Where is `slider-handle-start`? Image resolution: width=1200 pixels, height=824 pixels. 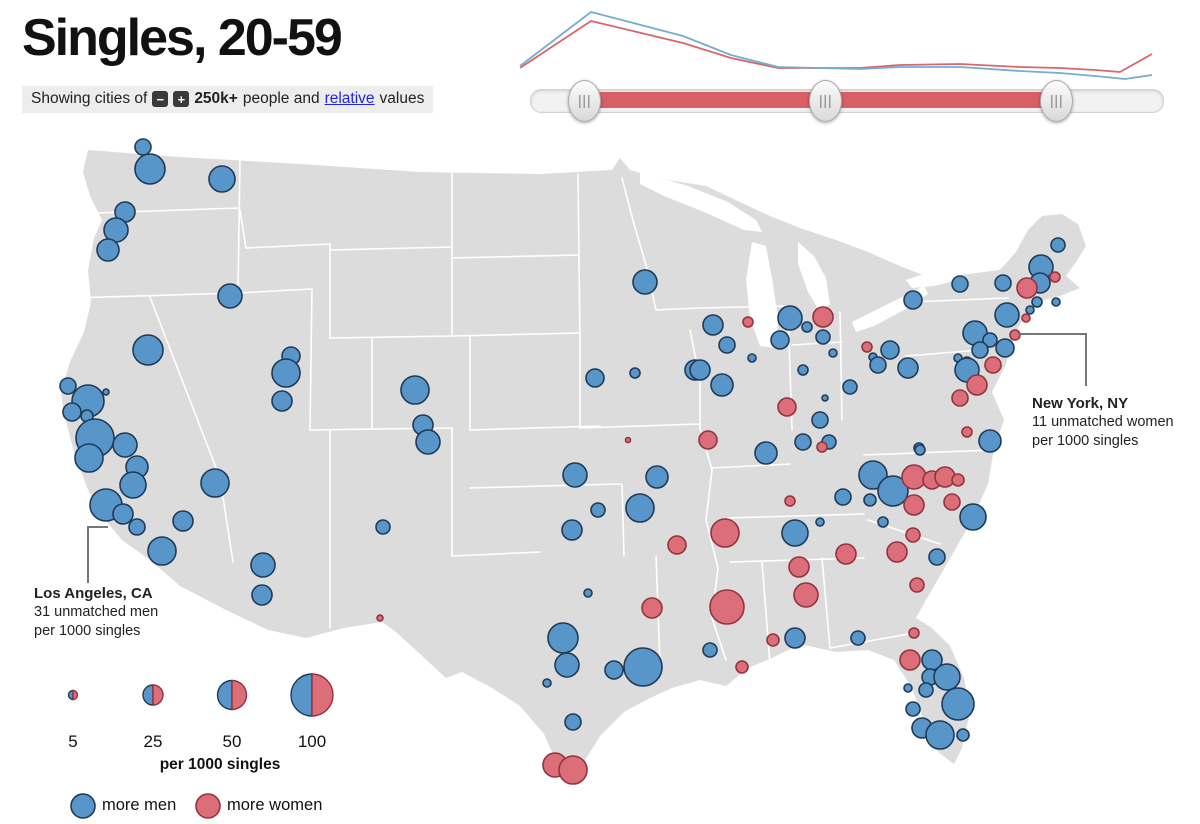 slider-handle-start is located at coordinates (584, 101).